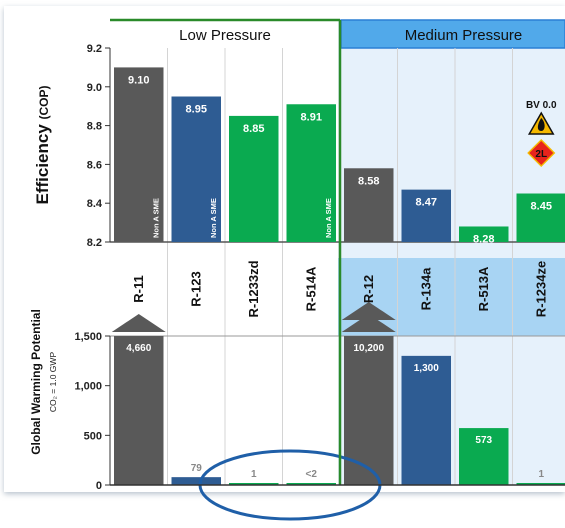 Image resolution: width=565 pixels, height=528 pixels. I want to click on efficiency-axis-unit: (COP), so click(44, 102).